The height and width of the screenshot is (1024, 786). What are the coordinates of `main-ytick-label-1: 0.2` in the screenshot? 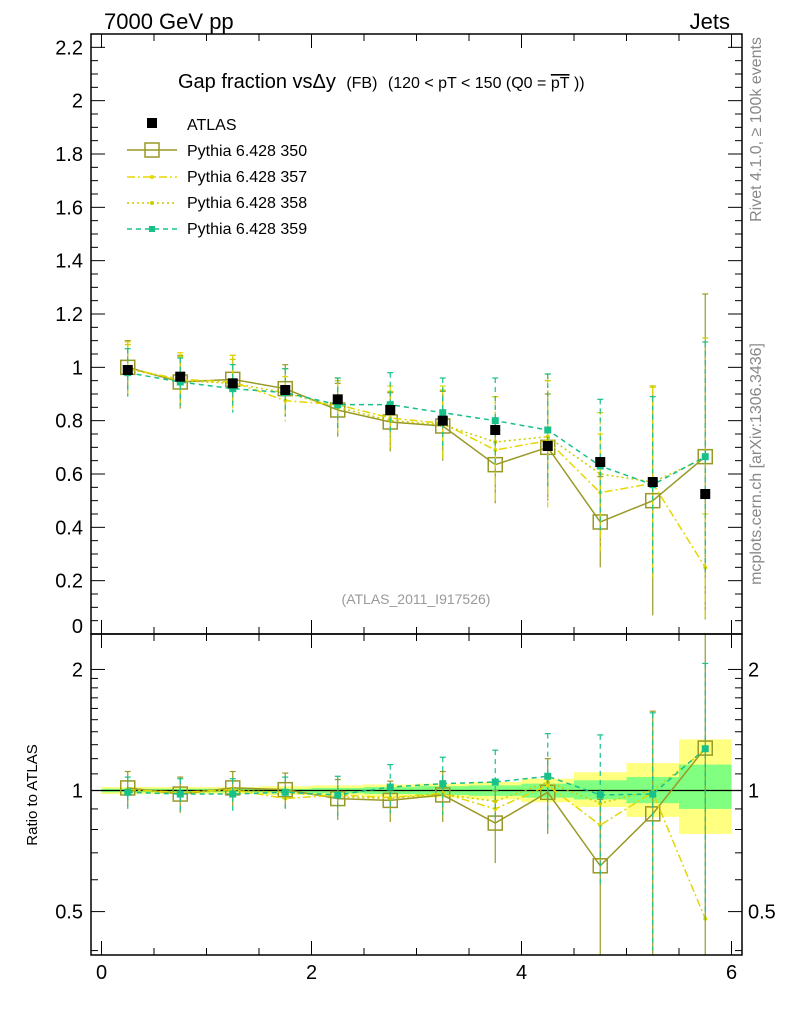 It's located at (69, 582).